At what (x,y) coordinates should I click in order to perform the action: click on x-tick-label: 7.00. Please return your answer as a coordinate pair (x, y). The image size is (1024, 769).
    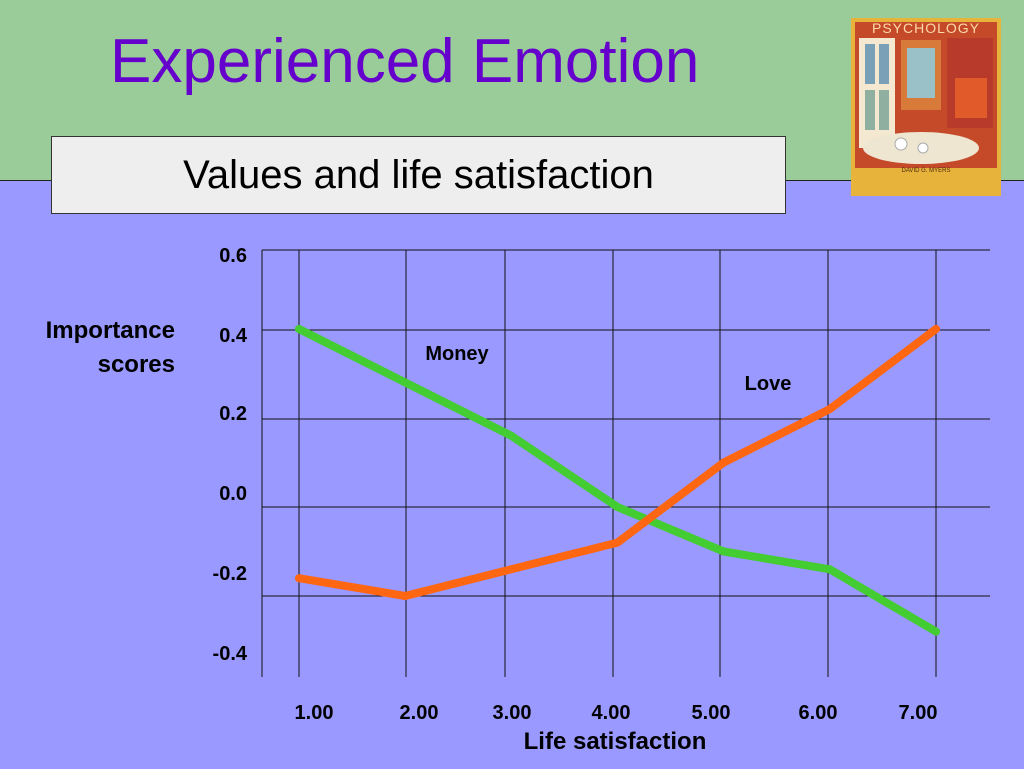
    Looking at the image, I should click on (918, 713).